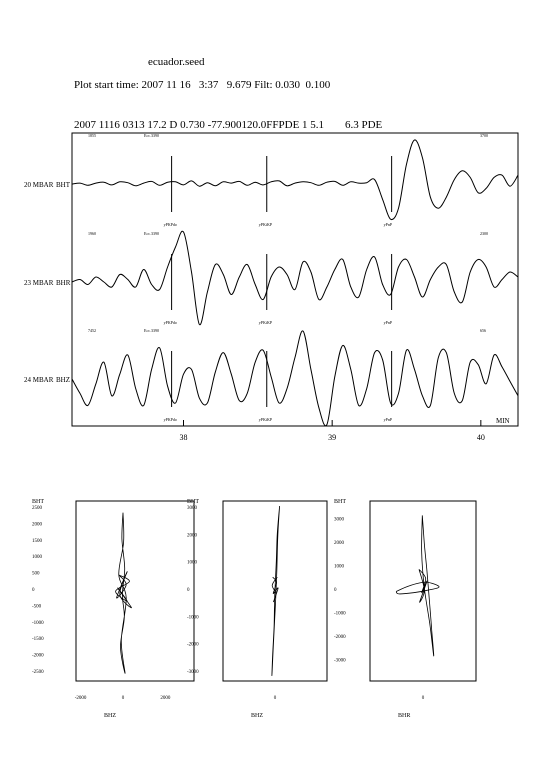 Image resolution: width=535 pixels, height=757 pixels. I want to click on station-label: 24 MBAR, so click(39, 380).